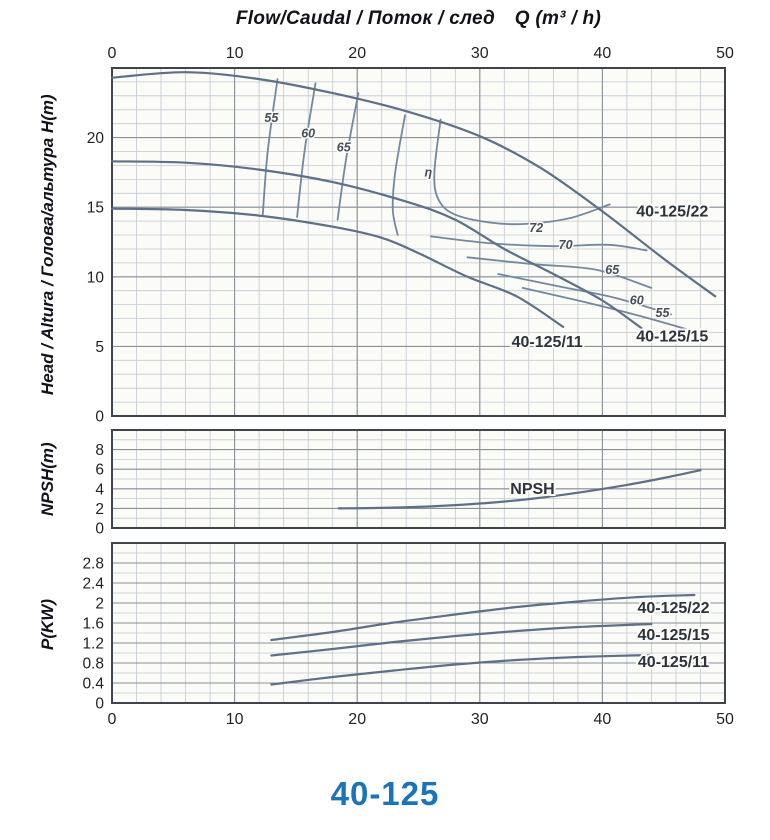  I want to click on xtick-bottom-30: 30, so click(480, 719).